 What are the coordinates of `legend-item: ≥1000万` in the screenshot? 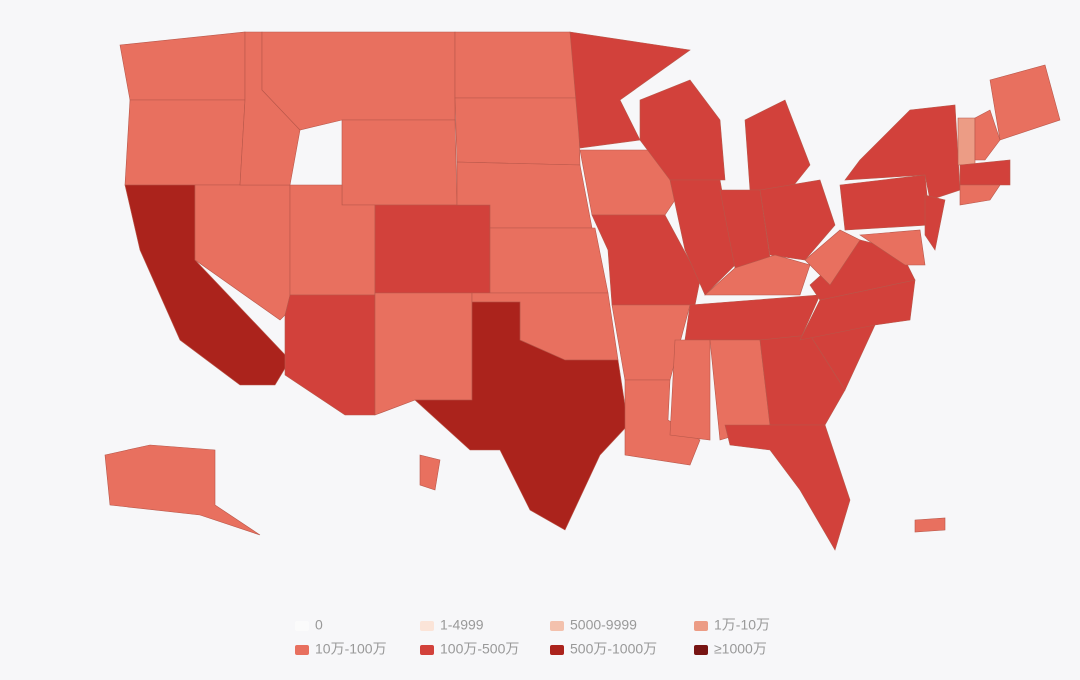 It's located at (730, 649).